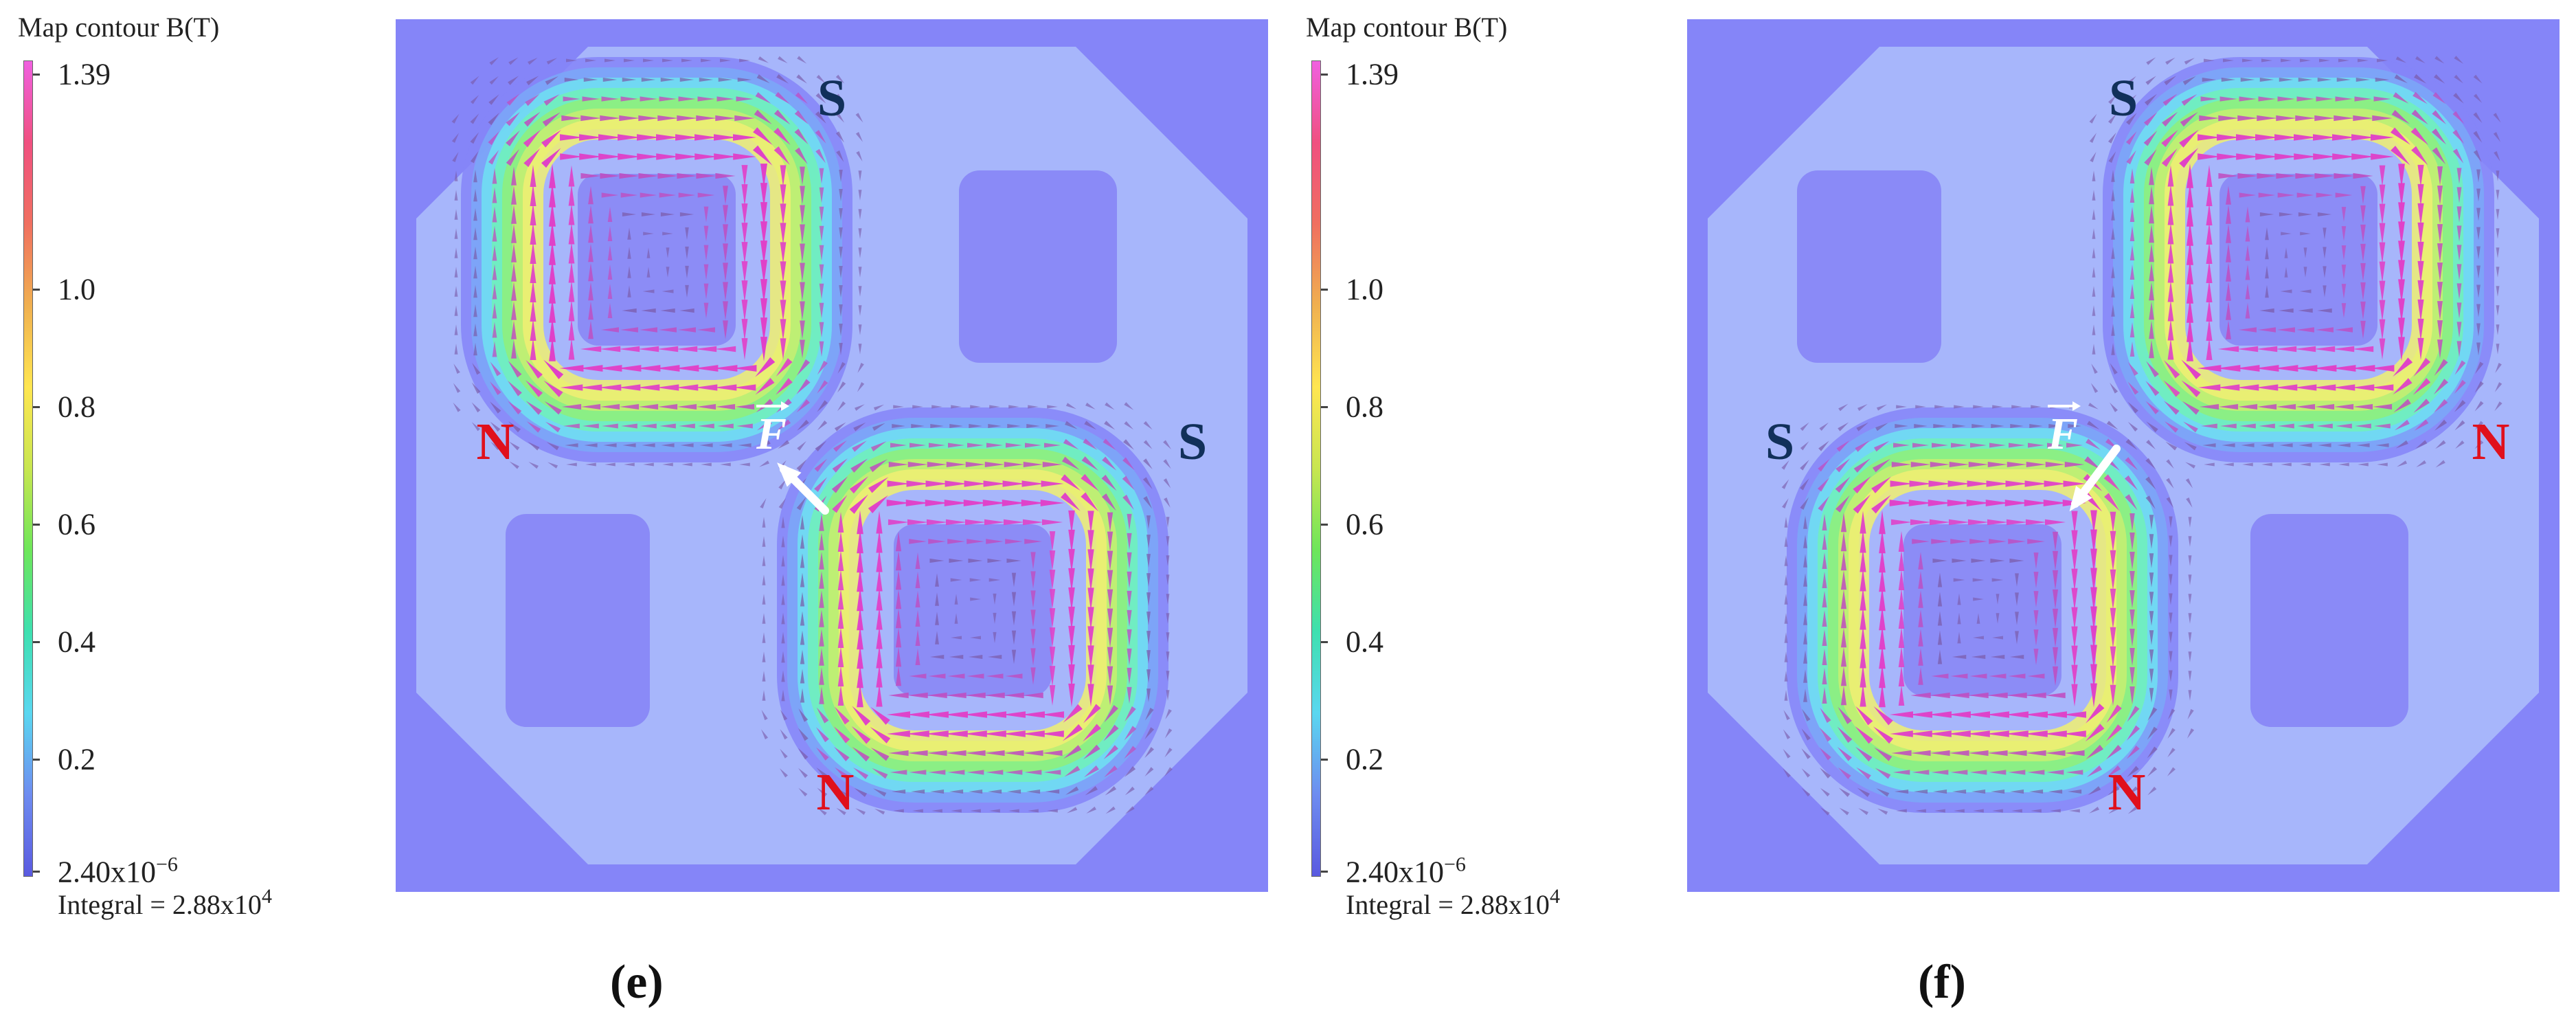  I want to click on legend-title: Map contour B(T), so click(1407, 27).